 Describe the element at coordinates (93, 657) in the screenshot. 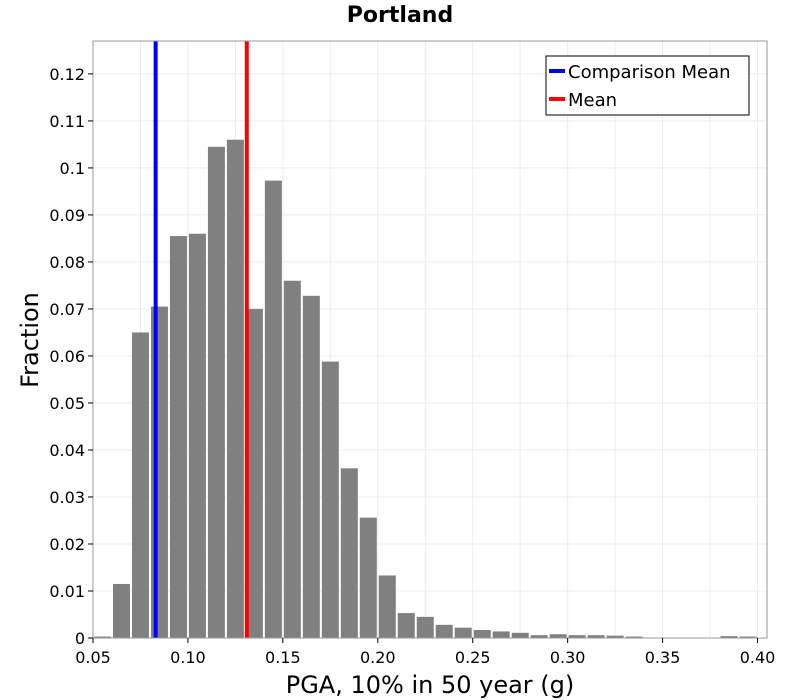

I see `x-tick-label: 0.05` at that location.